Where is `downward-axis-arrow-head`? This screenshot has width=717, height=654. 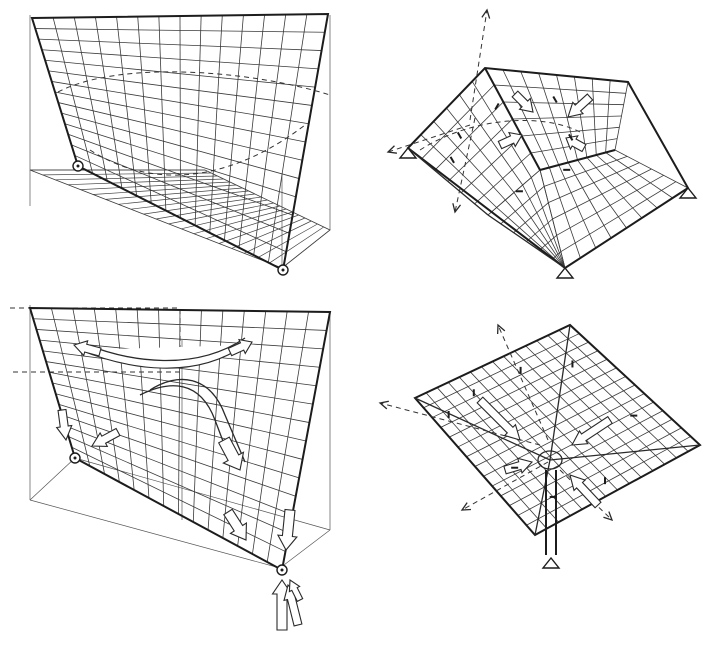 downward-axis-arrow-head is located at coordinates (457, 207).